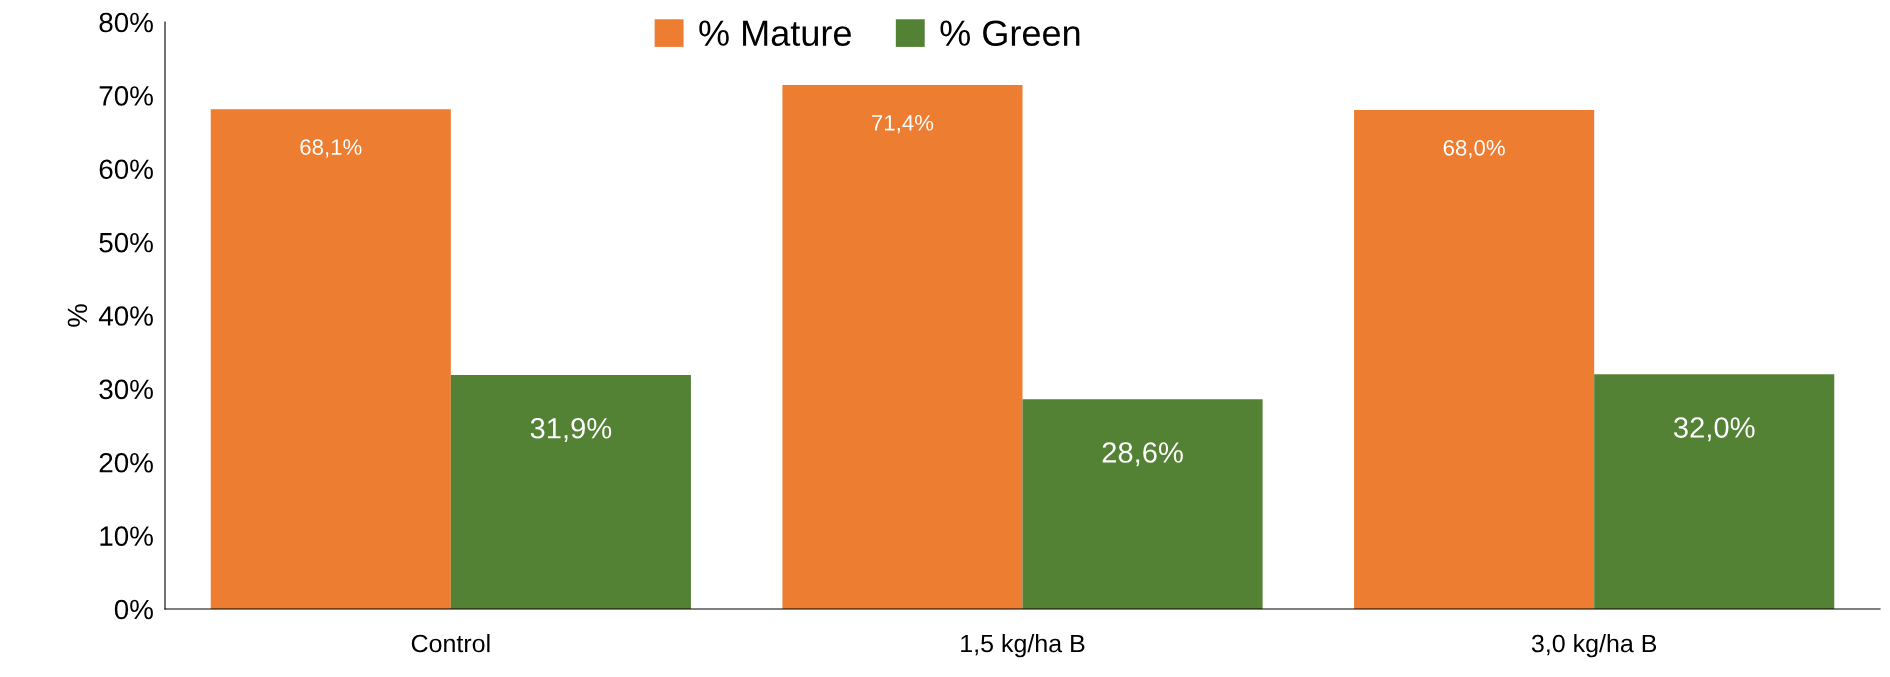  I want to click on y-axis-title: %, so click(77, 315).